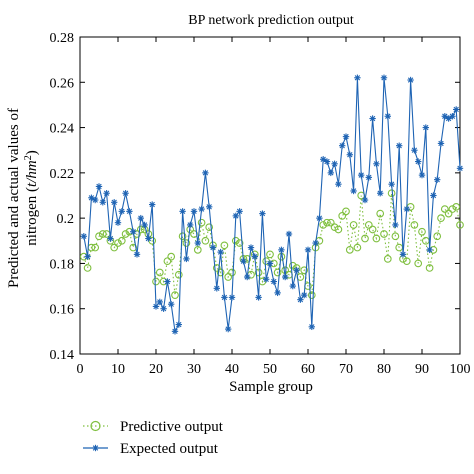 This screenshot has height=474, width=474. Describe the element at coordinates (62, 264) in the screenshot. I see `y-tick-label: 0.18` at that location.